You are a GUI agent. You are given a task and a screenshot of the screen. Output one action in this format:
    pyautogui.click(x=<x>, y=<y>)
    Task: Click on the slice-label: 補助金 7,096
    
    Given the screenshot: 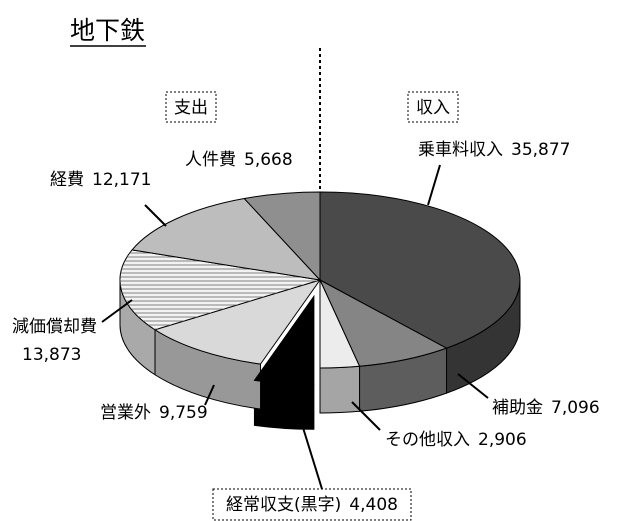 What is the action you would take?
    pyautogui.click(x=546, y=408)
    